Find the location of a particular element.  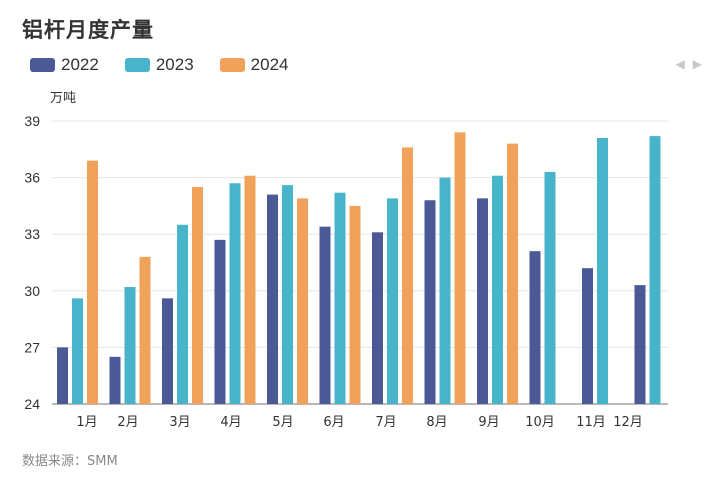

x-tick-label-12: 12月 is located at coordinates (628, 422).